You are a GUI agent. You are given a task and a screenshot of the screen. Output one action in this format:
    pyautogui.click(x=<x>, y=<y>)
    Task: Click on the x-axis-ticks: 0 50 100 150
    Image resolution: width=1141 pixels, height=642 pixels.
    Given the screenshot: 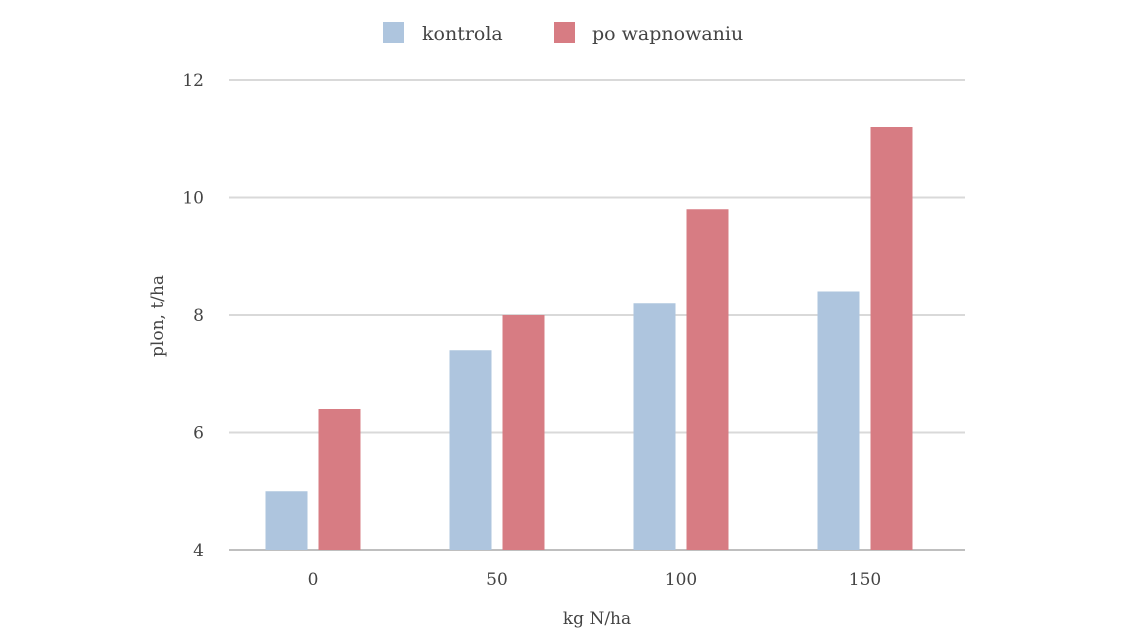 What is the action you would take?
    pyautogui.click(x=595, y=580)
    